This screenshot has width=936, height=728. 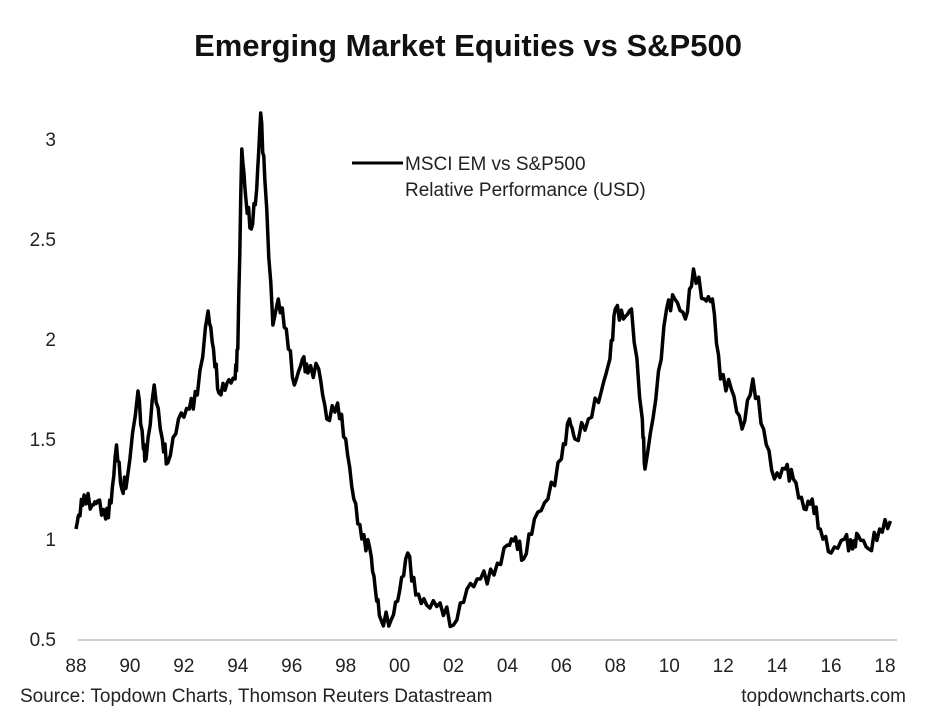 What do you see at coordinates (823, 696) in the screenshot?
I see `credit-note: topdowncharts.com` at bounding box center [823, 696].